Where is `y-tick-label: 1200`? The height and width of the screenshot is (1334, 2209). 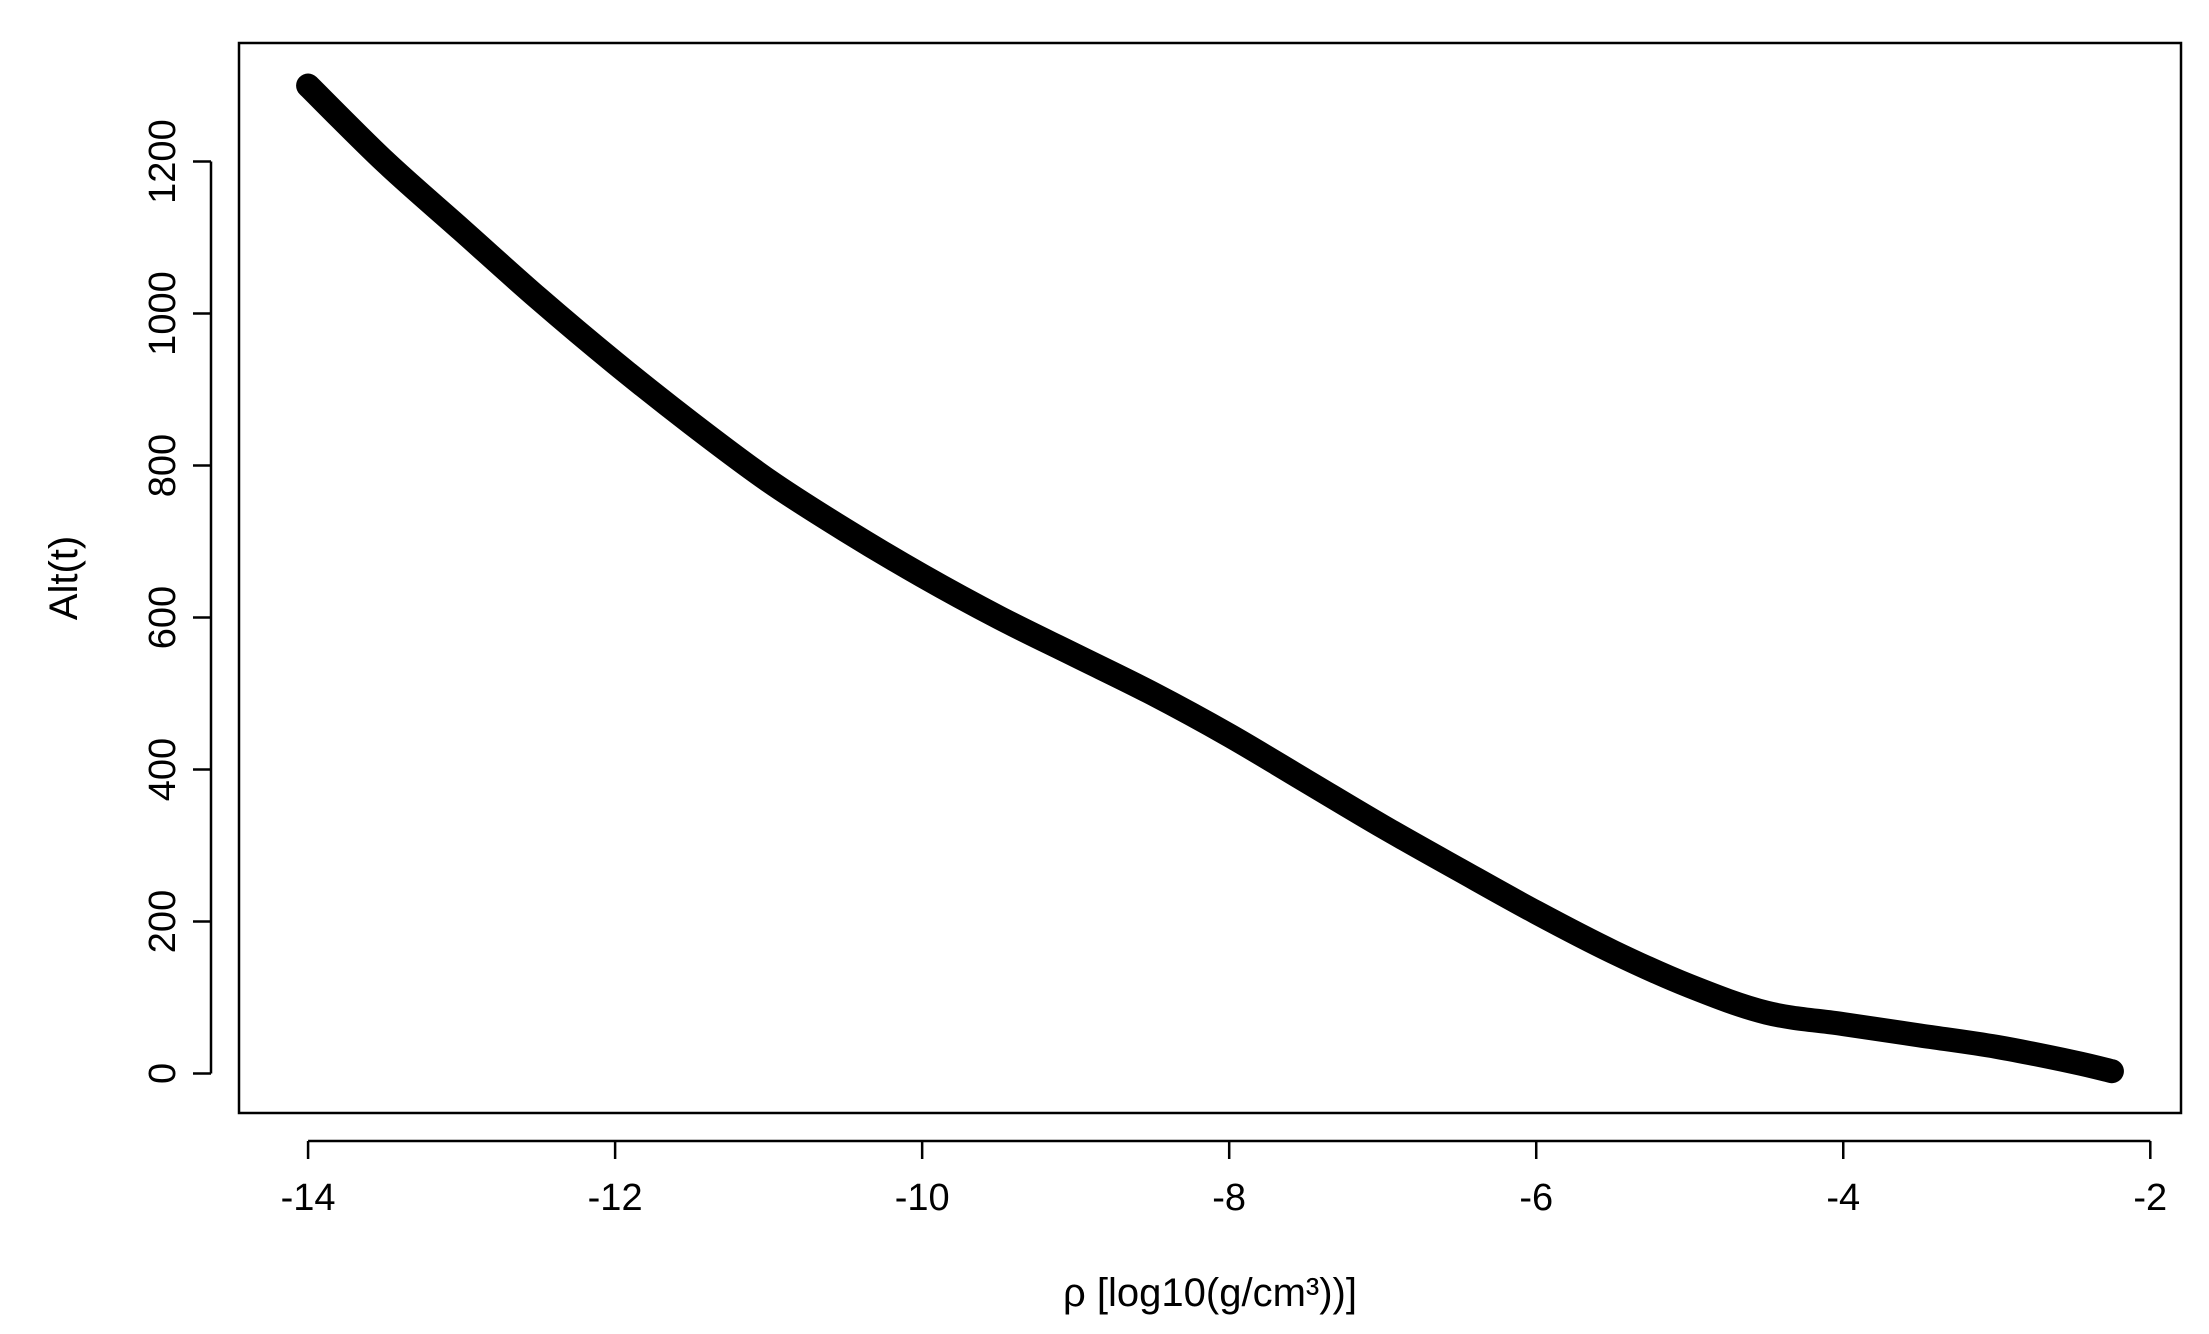
y-tick-label: 1200 is located at coordinates (163, 161).